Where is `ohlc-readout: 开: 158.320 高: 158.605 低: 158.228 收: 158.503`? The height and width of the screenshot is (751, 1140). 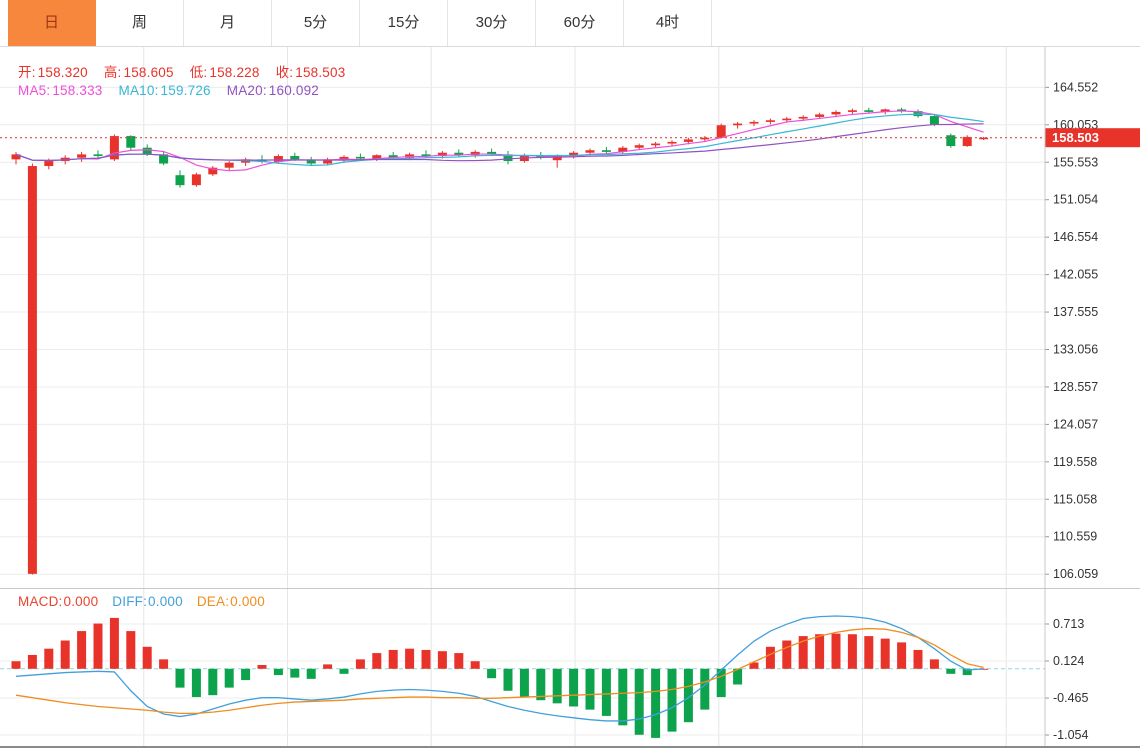 ohlc-readout: 开: 158.320 高: 158.605 低: 158.228 收: 158.503 is located at coordinates (189, 71).